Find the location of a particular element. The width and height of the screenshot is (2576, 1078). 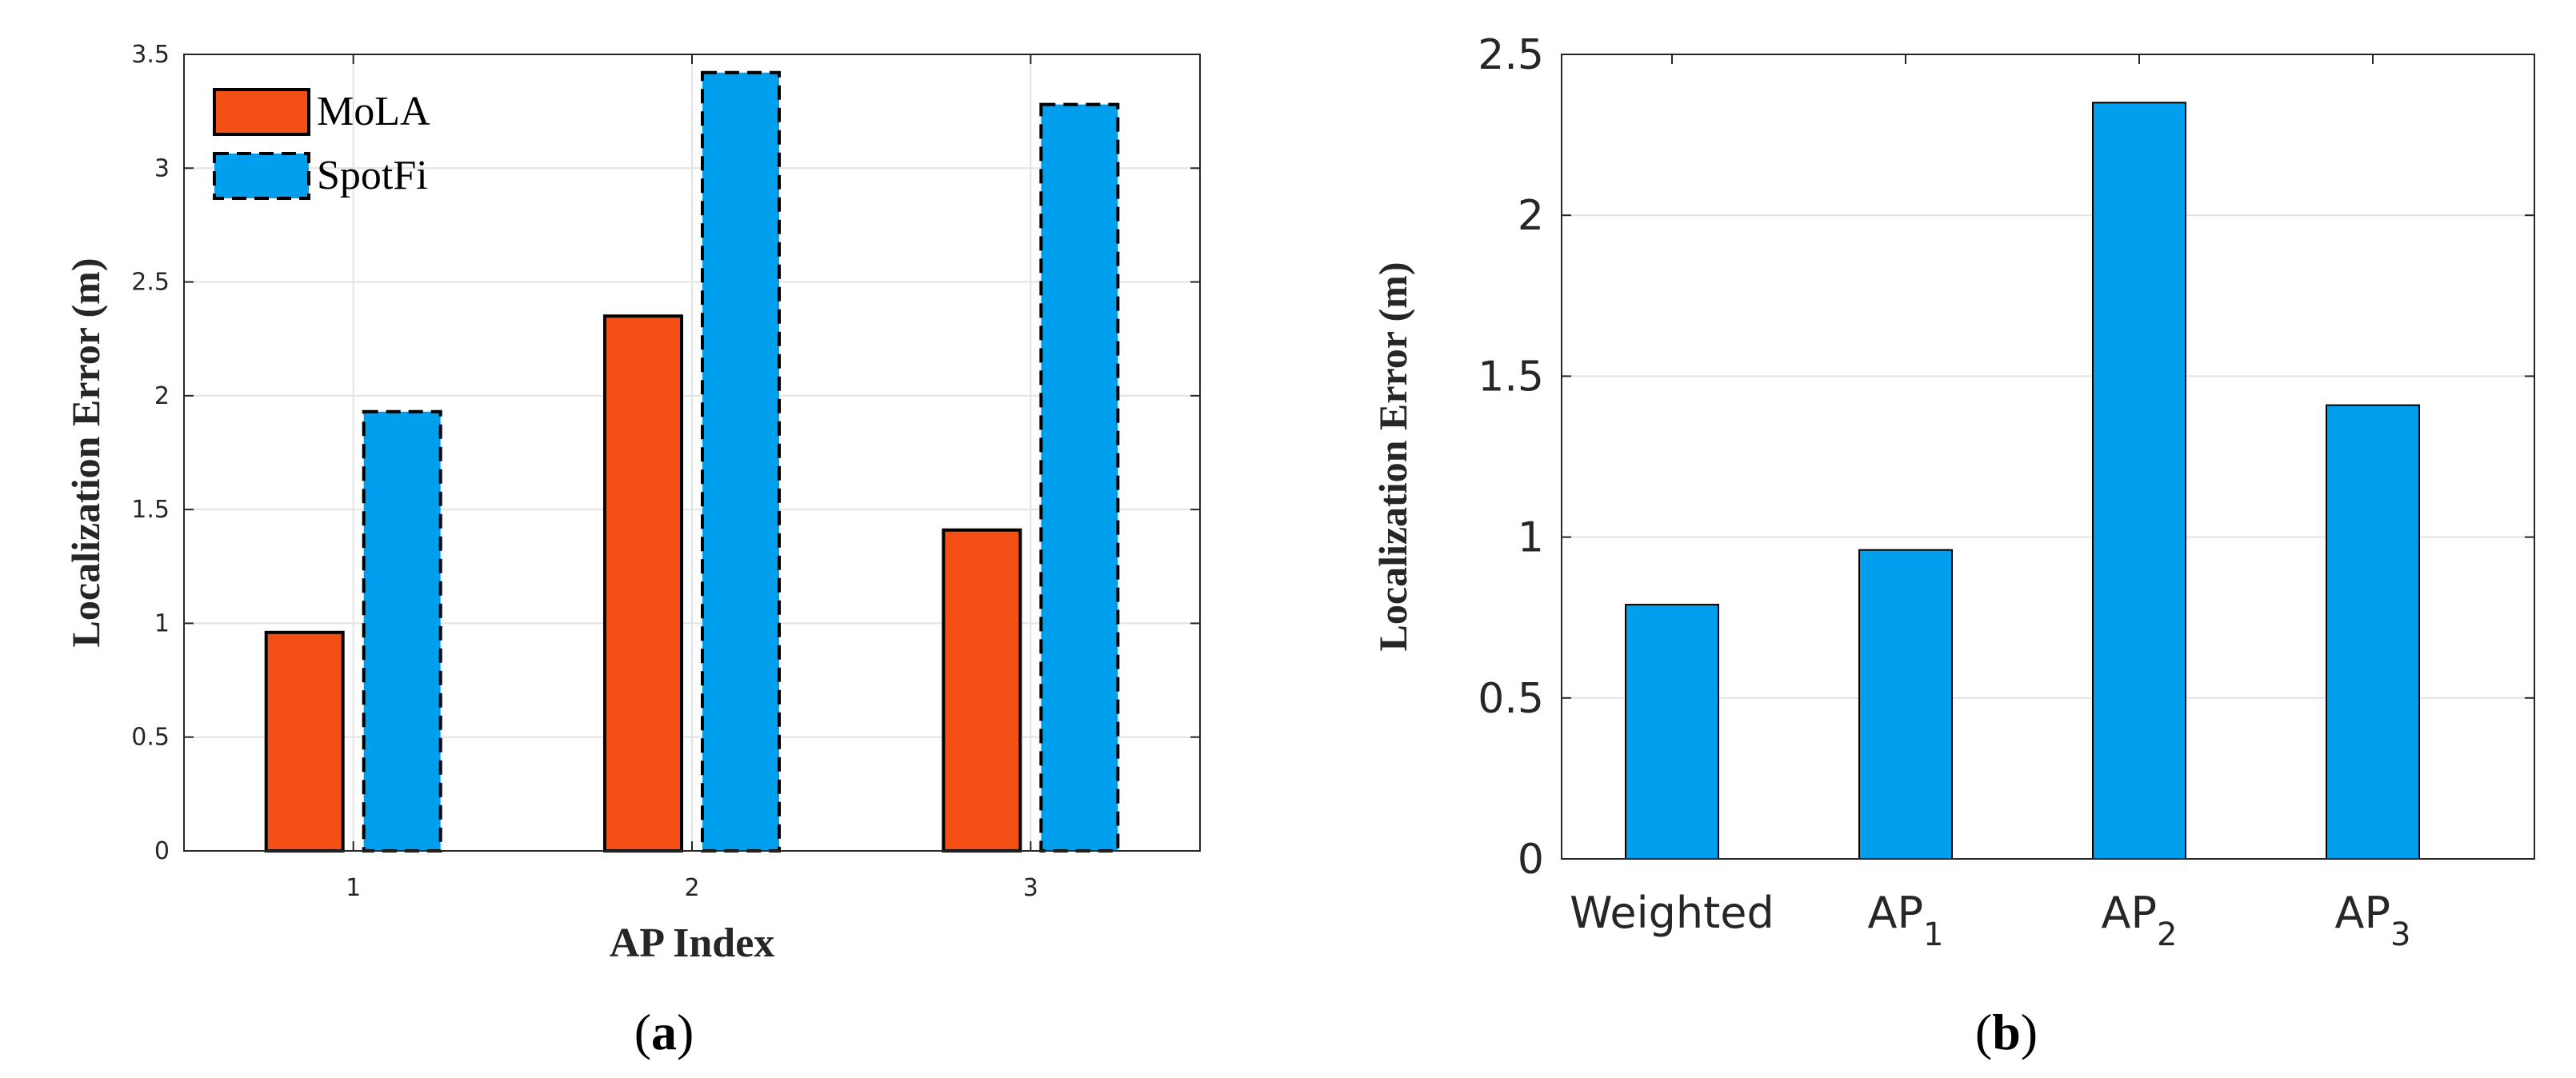

caption-letter: a is located at coordinates (664, 1032).